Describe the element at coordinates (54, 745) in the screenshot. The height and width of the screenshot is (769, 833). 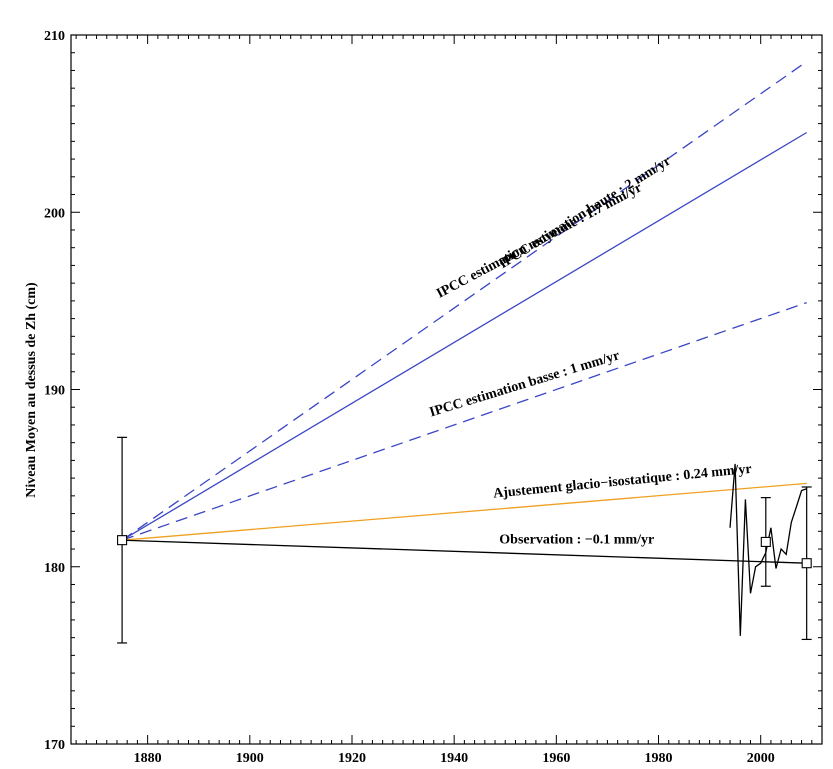
I see `y-tick-label: 170` at that location.